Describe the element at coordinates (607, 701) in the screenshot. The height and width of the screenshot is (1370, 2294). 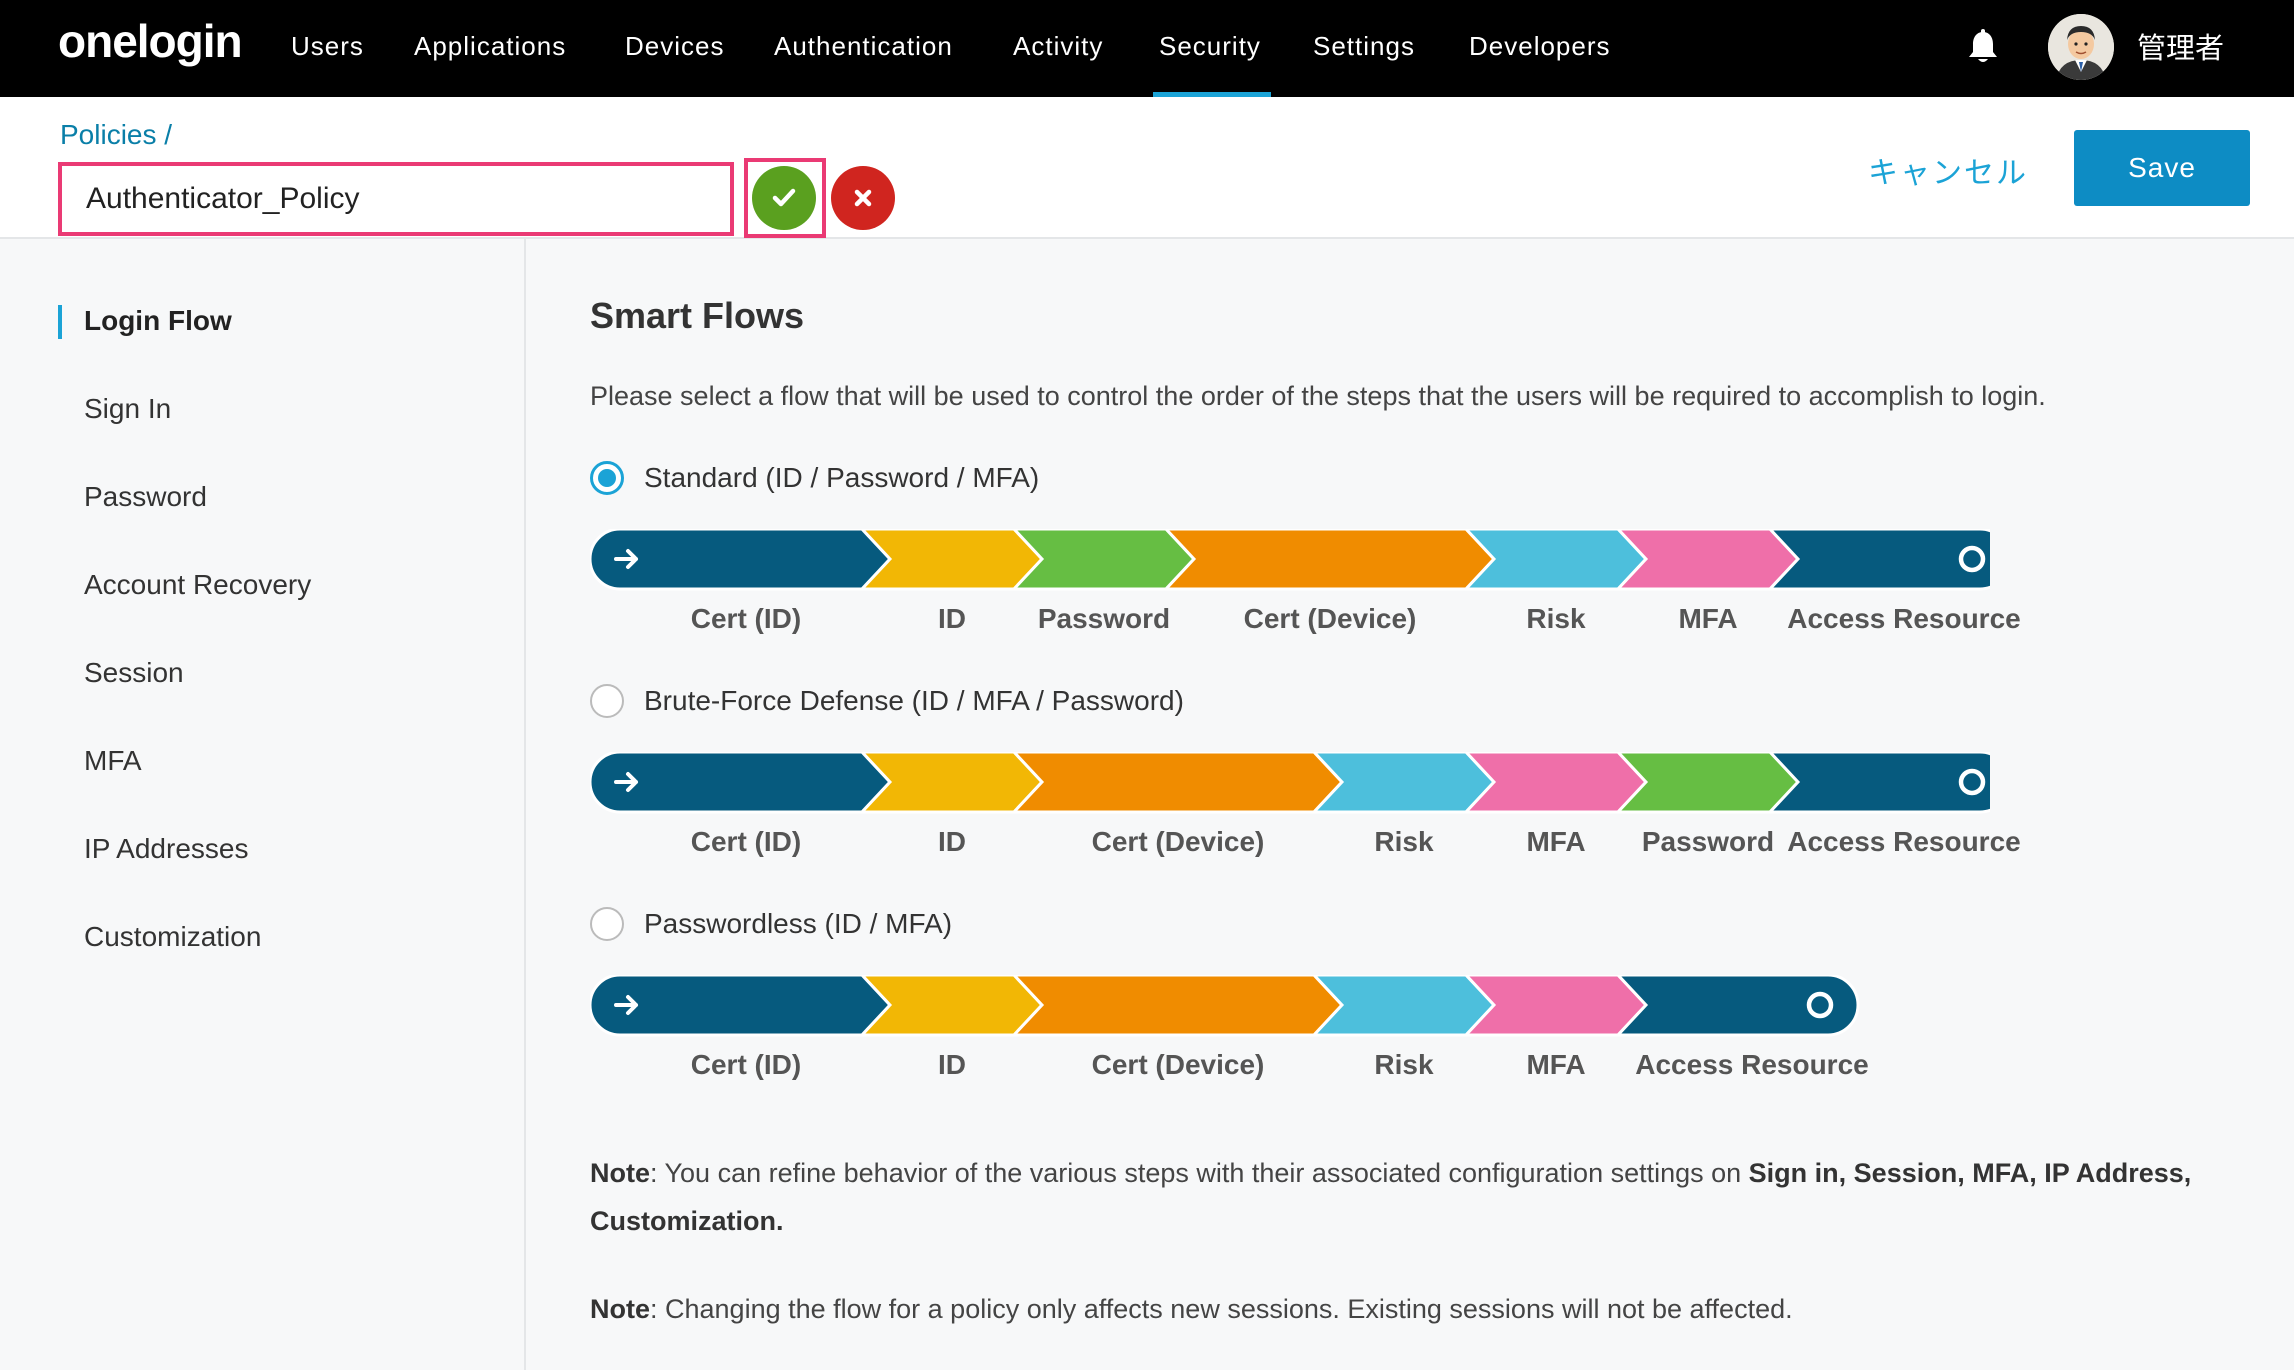
I see `radio-brute-force` at that location.